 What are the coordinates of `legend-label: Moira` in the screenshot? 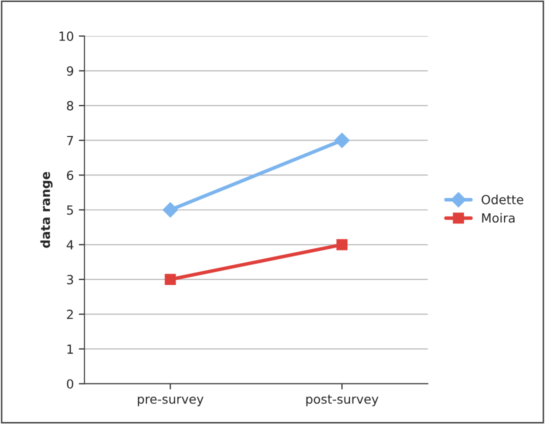 It's located at (498, 218).